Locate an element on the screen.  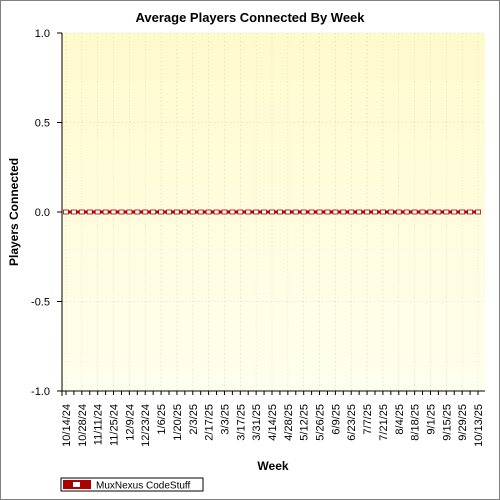
x-tick-label: 3/31/25 is located at coordinates (257, 422).